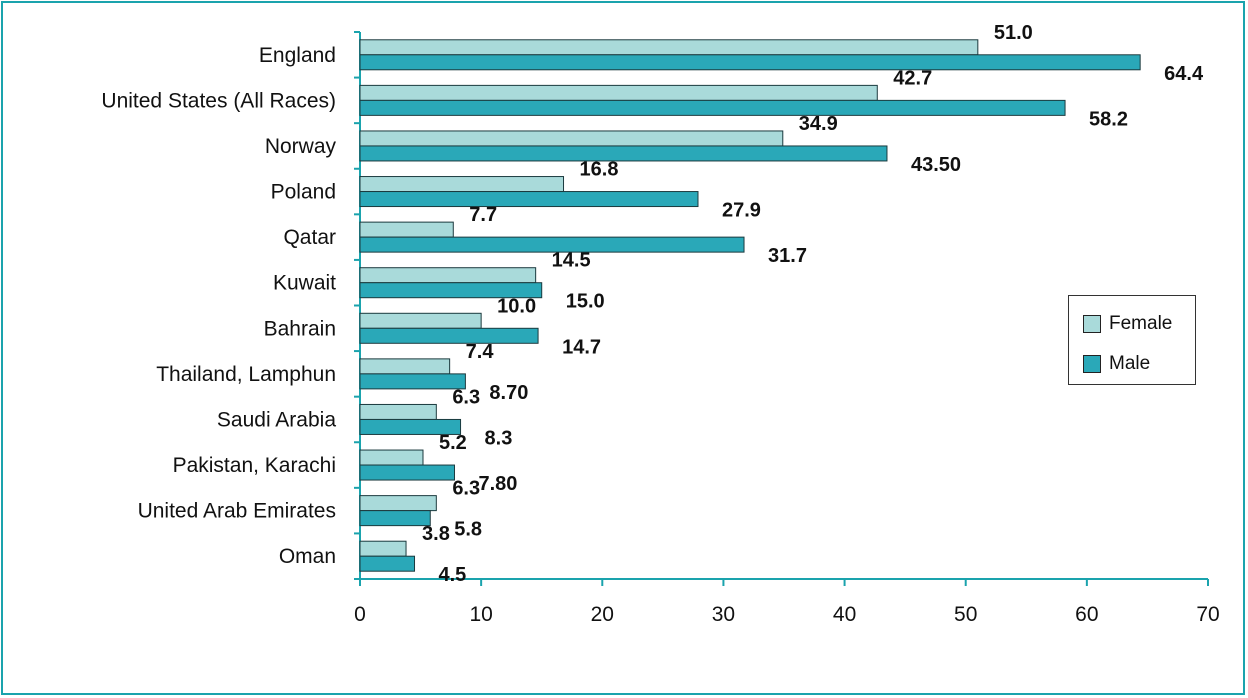 The width and height of the screenshot is (1248, 698). Describe the element at coordinates (936, 165) in the screenshot. I see `data-label-male: 43.50` at that location.